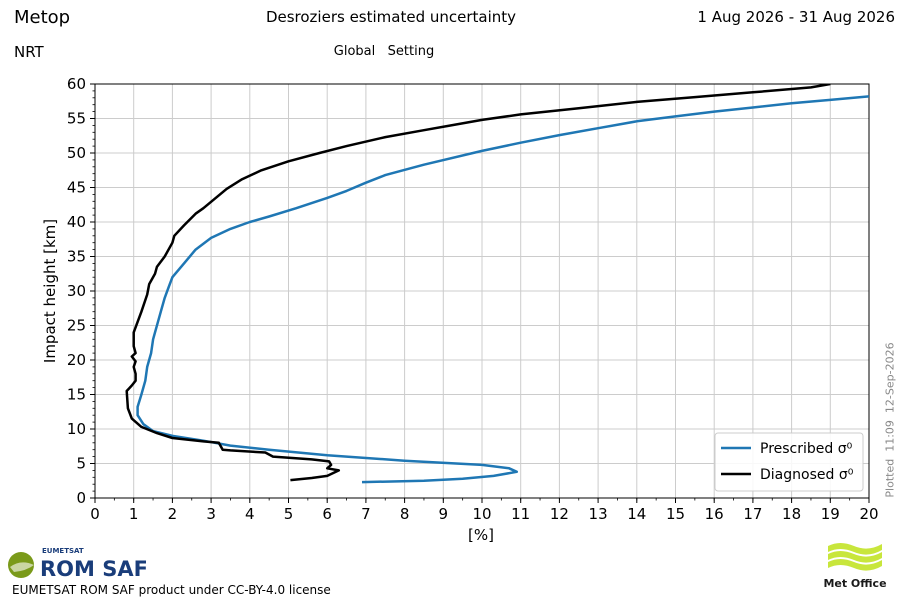 Image resolution: width=907 pixels, height=607 pixels. What do you see at coordinates (327, 514) in the screenshot?
I see `x-tick-label: 6` at bounding box center [327, 514].